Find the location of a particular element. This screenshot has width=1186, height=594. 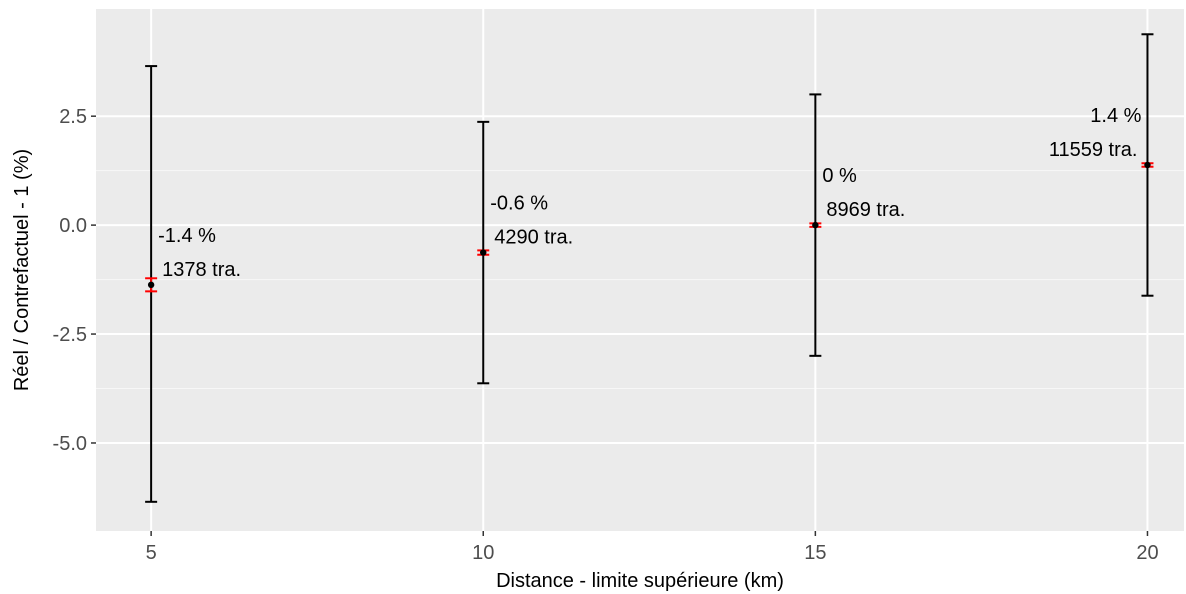

percent-label: 0 % is located at coordinates (839, 176).